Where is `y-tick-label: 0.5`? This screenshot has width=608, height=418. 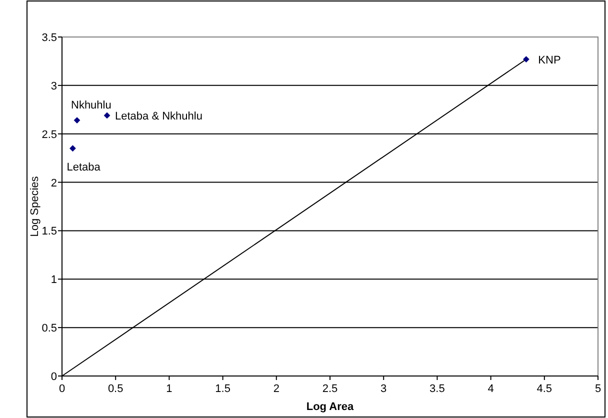
y-tick-label: 0.5 is located at coordinates (49, 328).